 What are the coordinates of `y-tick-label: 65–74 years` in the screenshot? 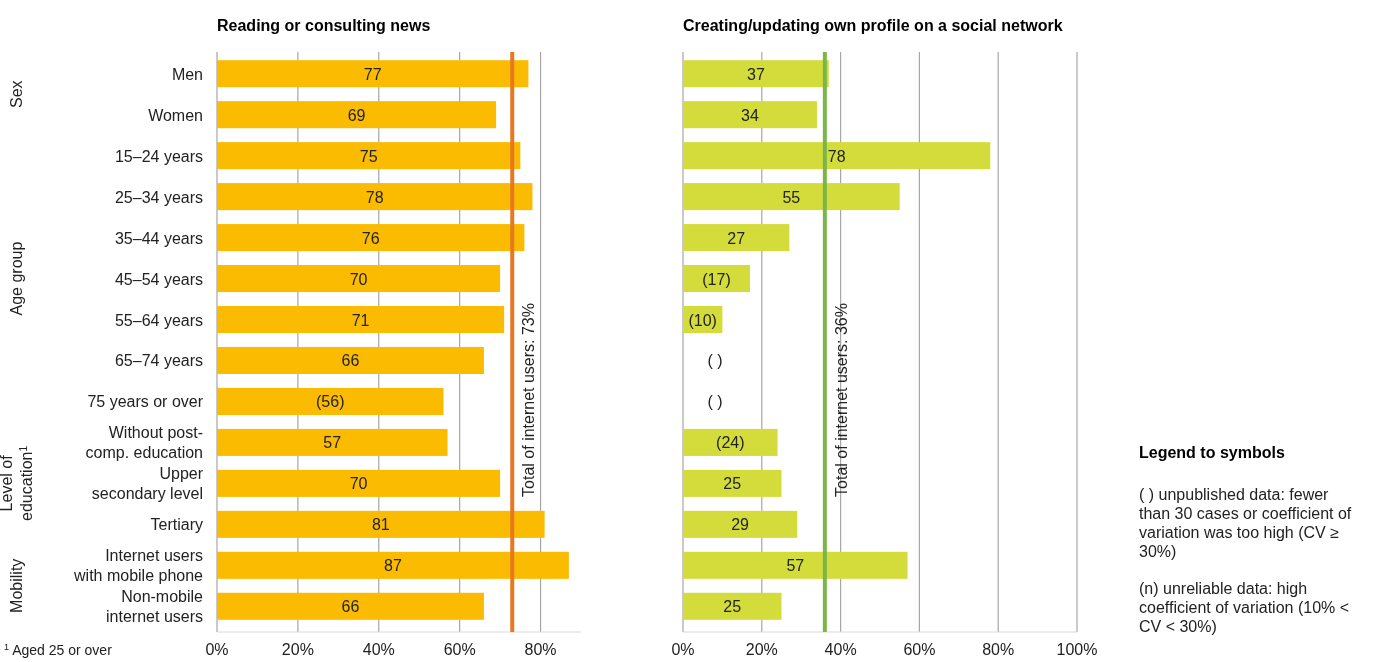 It's located at (158, 361).